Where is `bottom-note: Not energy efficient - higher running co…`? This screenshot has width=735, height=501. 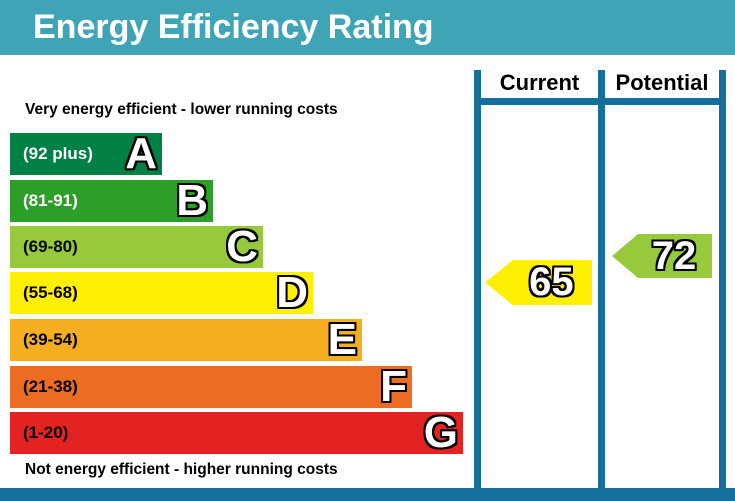
bottom-note: Not energy efficient - higher running co… is located at coordinates (181, 469).